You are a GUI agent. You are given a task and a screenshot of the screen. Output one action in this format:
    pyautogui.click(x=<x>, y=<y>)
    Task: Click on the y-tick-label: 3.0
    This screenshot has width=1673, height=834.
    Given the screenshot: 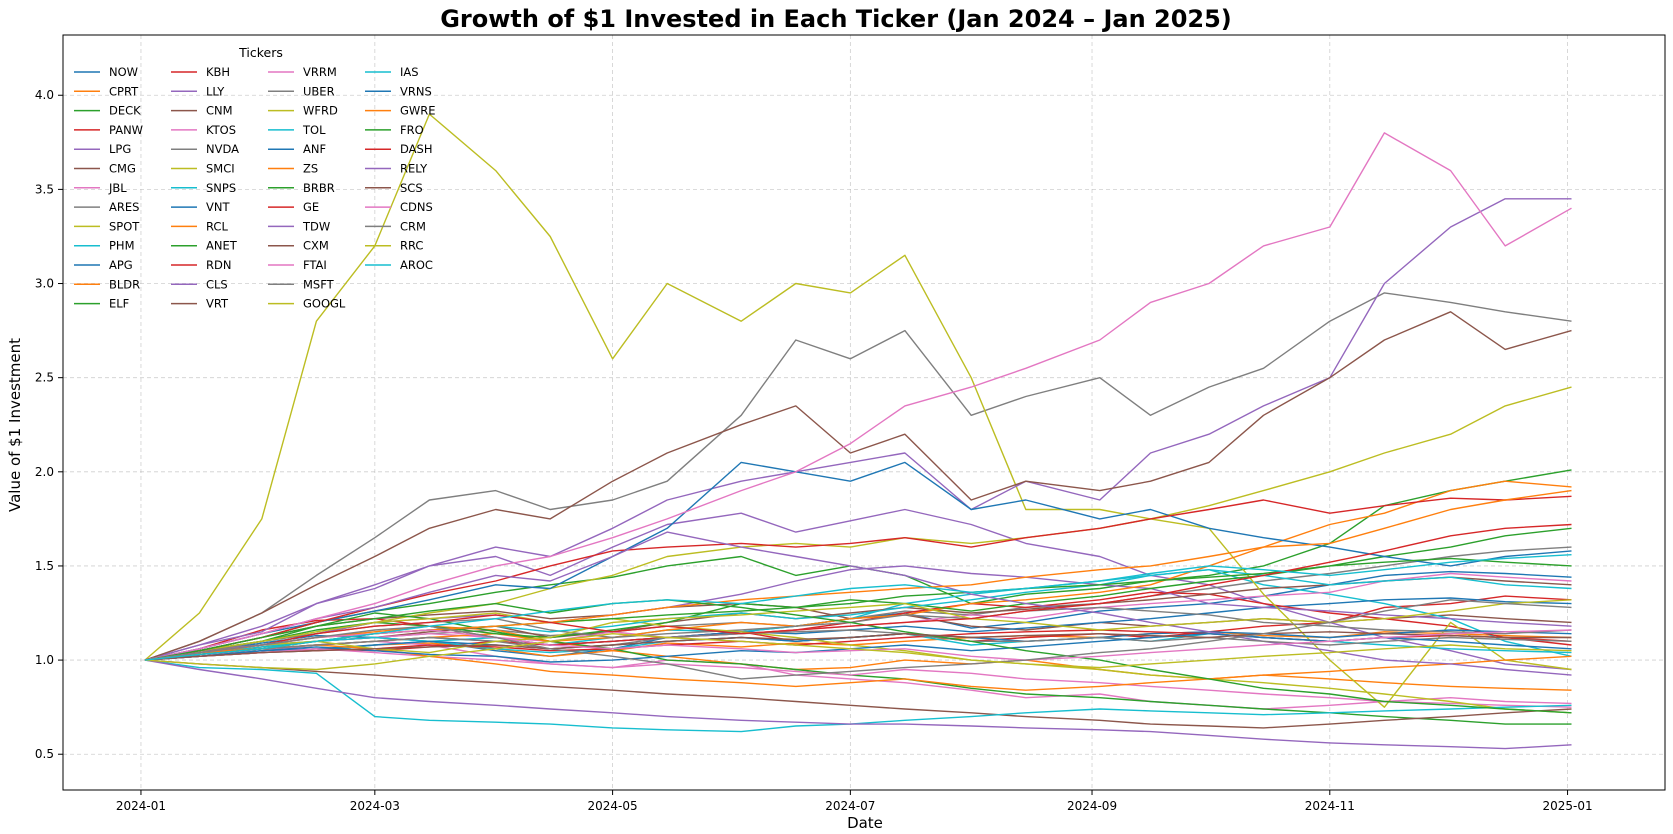 What is the action you would take?
    pyautogui.click(x=44, y=284)
    